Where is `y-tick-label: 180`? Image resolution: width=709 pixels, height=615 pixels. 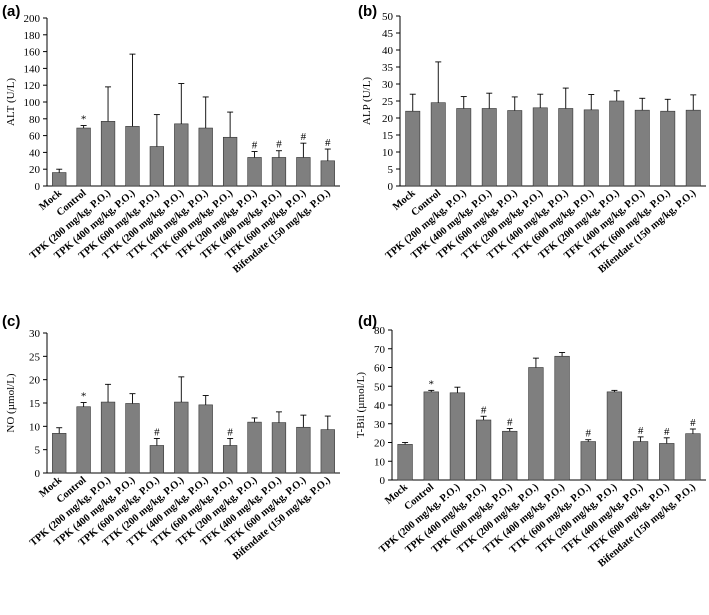
y-tick-label: 180 is located at coordinates (32, 36).